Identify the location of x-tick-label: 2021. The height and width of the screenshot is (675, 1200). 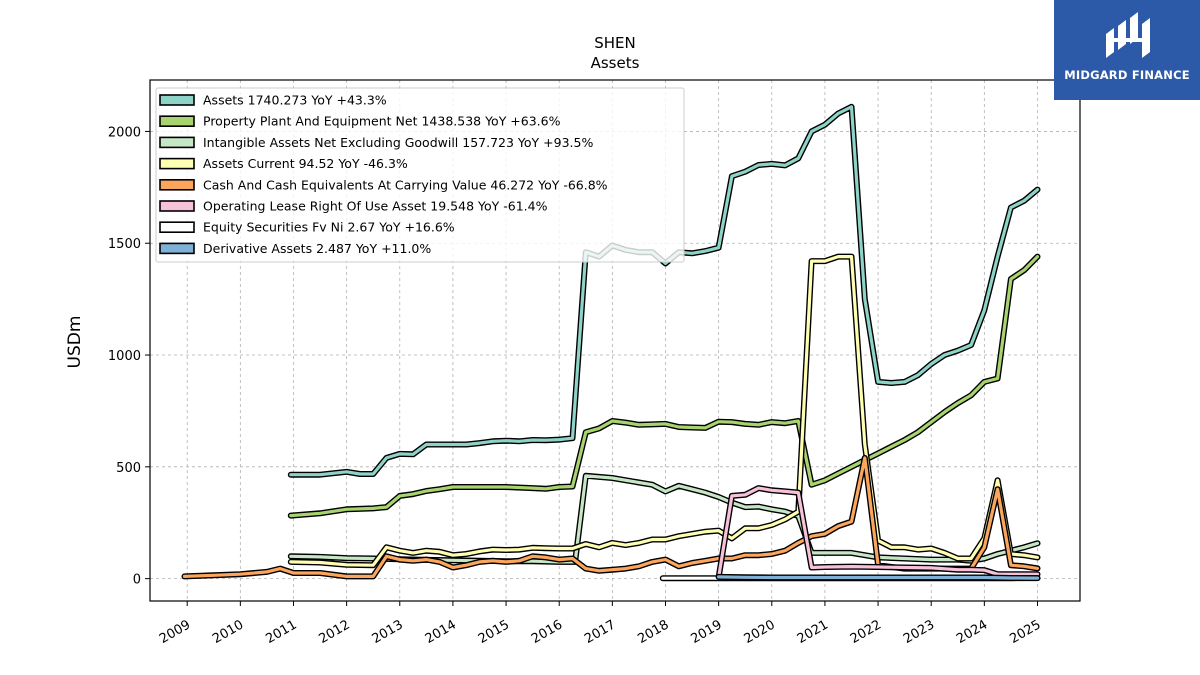
(813, 632).